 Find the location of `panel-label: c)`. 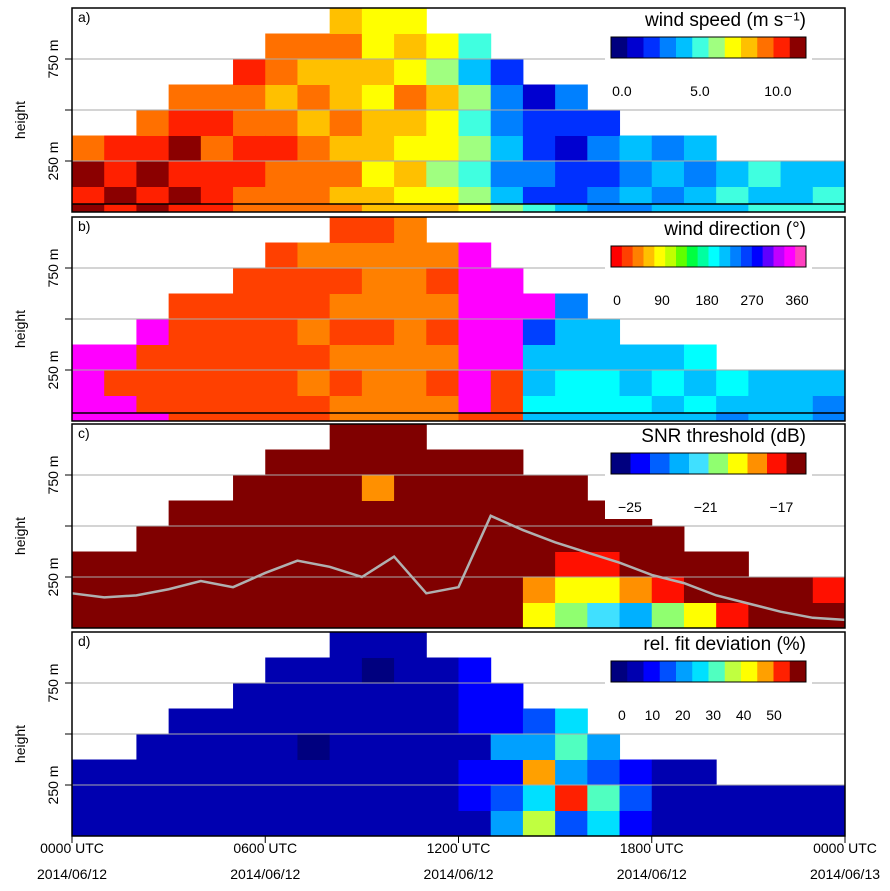

panel-label: c) is located at coordinates (84, 433).